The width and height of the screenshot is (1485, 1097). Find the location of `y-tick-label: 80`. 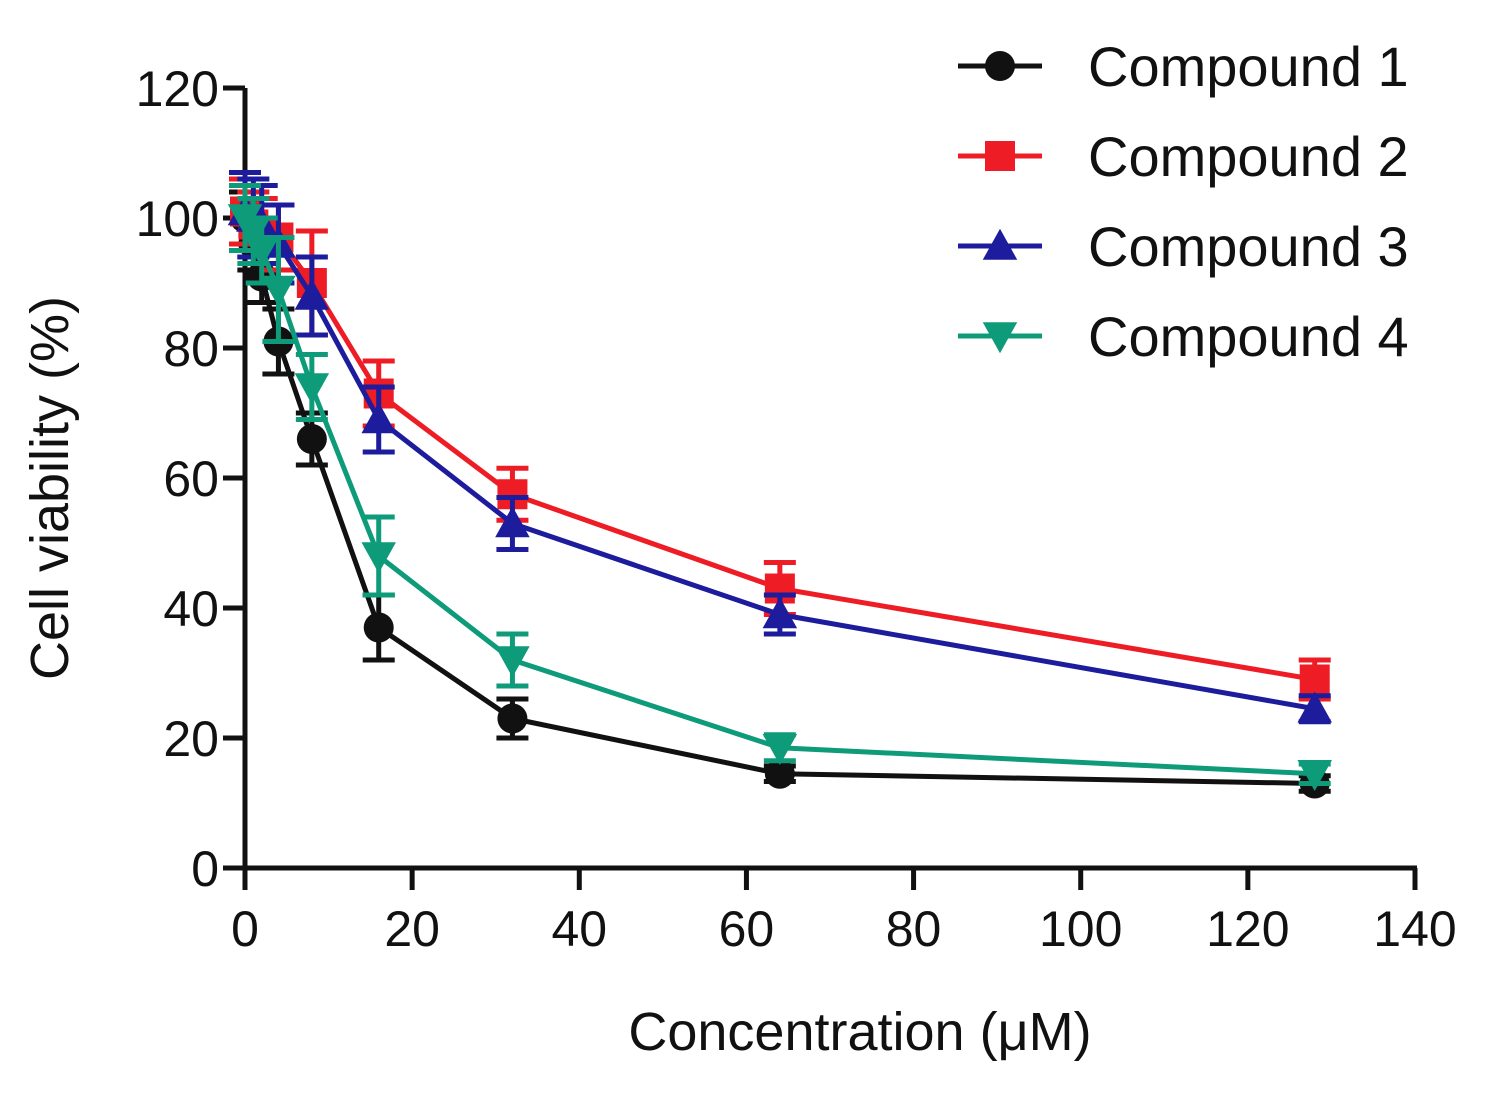

y-tick-label: 80 is located at coordinates (191, 349).